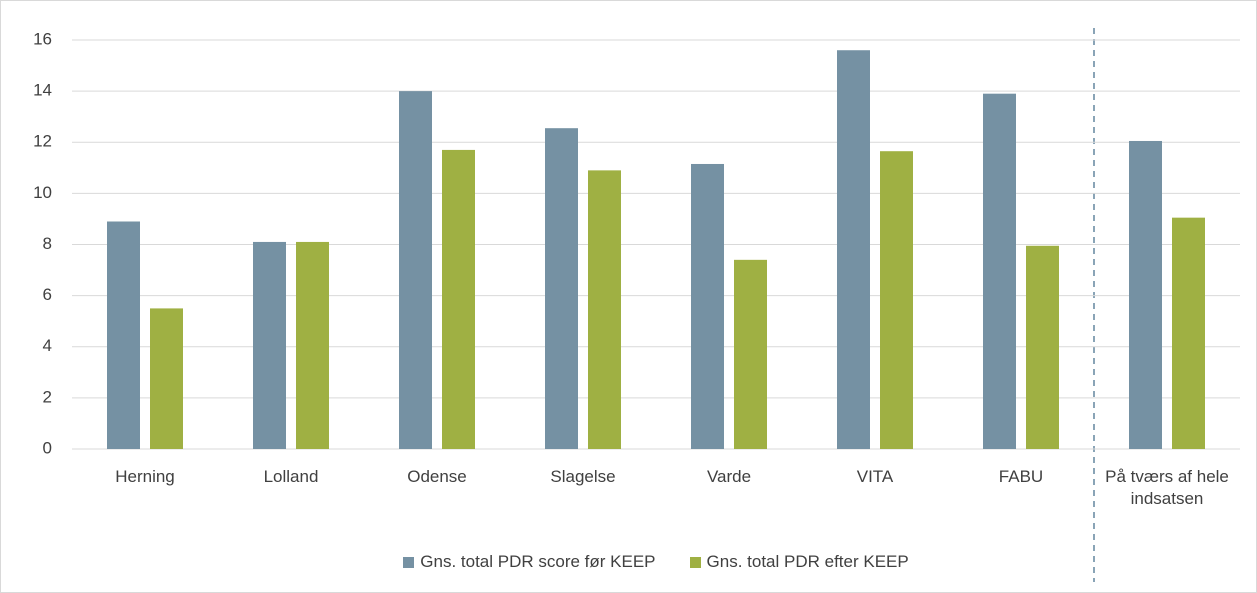 This screenshot has height=593, width=1257. I want to click on x-tick-label: Slagelse, so click(583, 476).